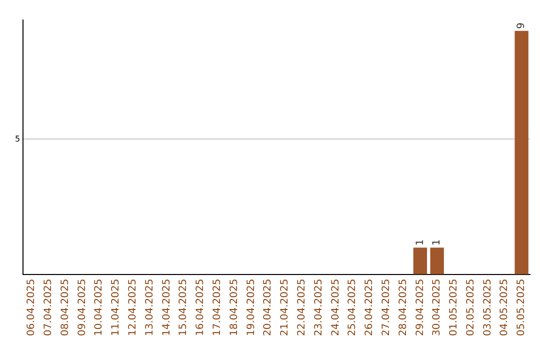 This screenshot has height=340, width=540. What do you see at coordinates (99, 307) in the screenshot?
I see `x-tick-label: 10.04.2025` at bounding box center [99, 307].